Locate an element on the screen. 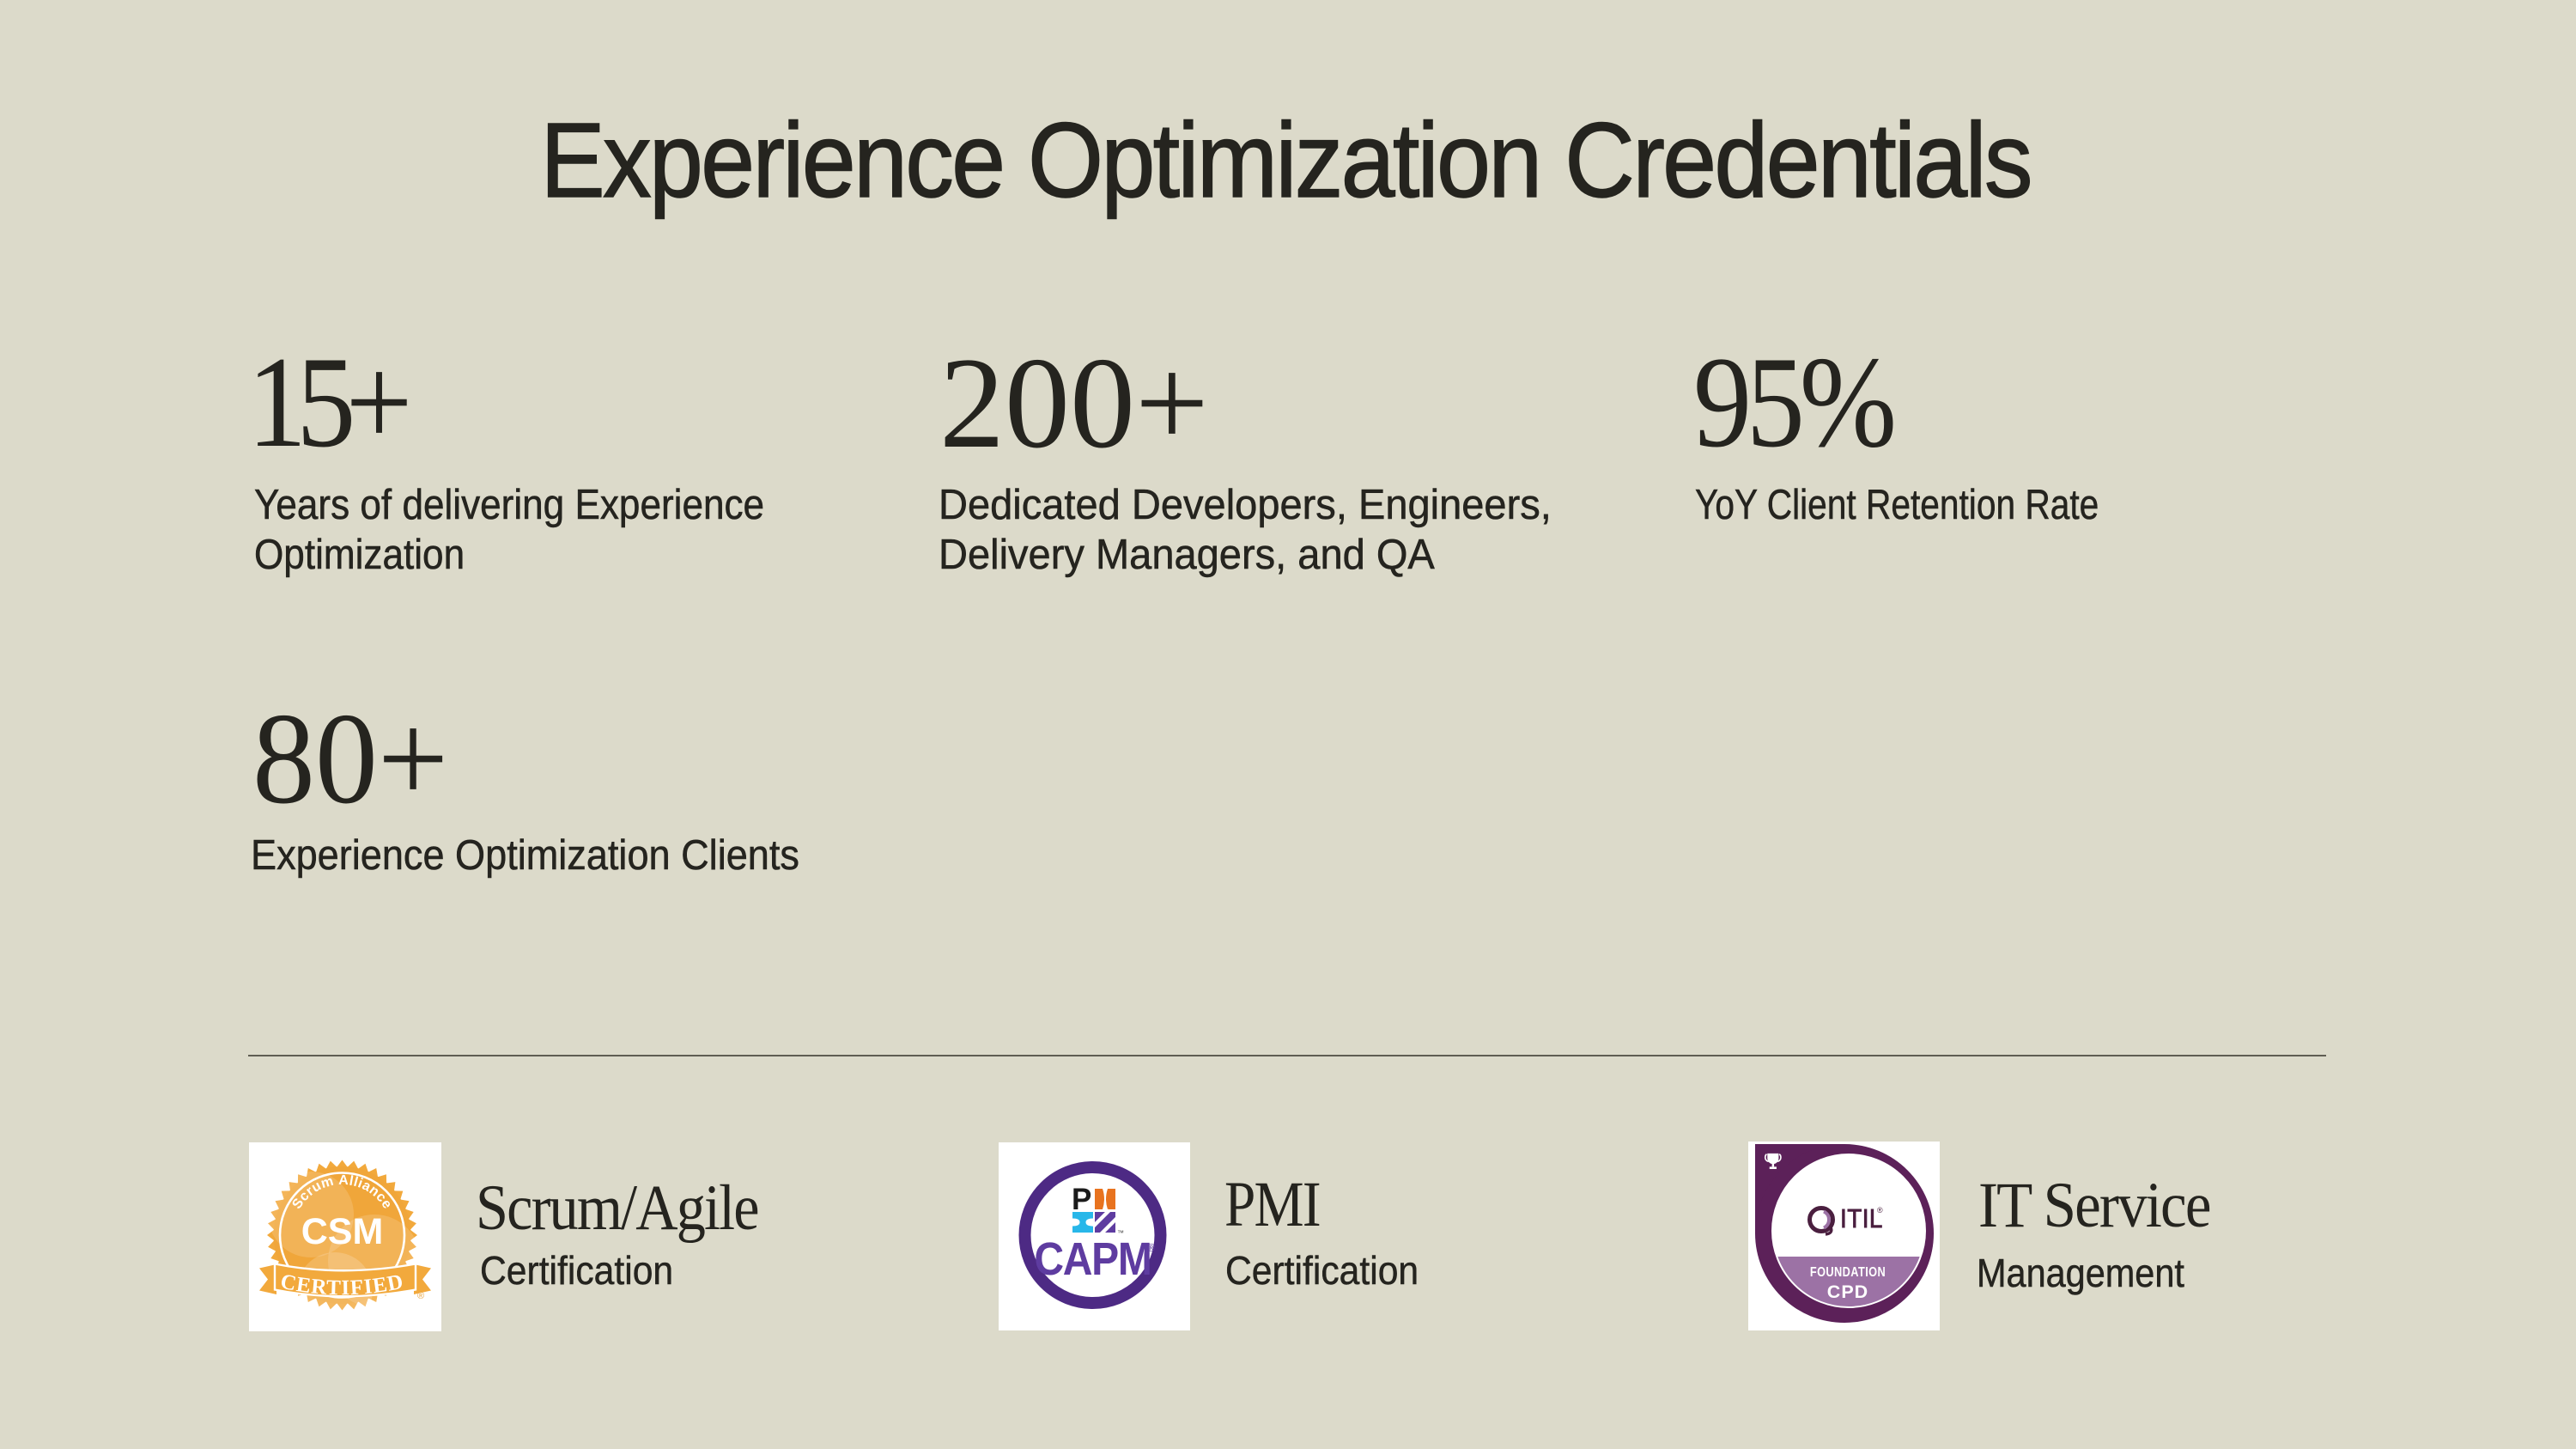 This screenshot has width=2576, height=1449. svg-text: ™ is located at coordinates (1120, 1233).